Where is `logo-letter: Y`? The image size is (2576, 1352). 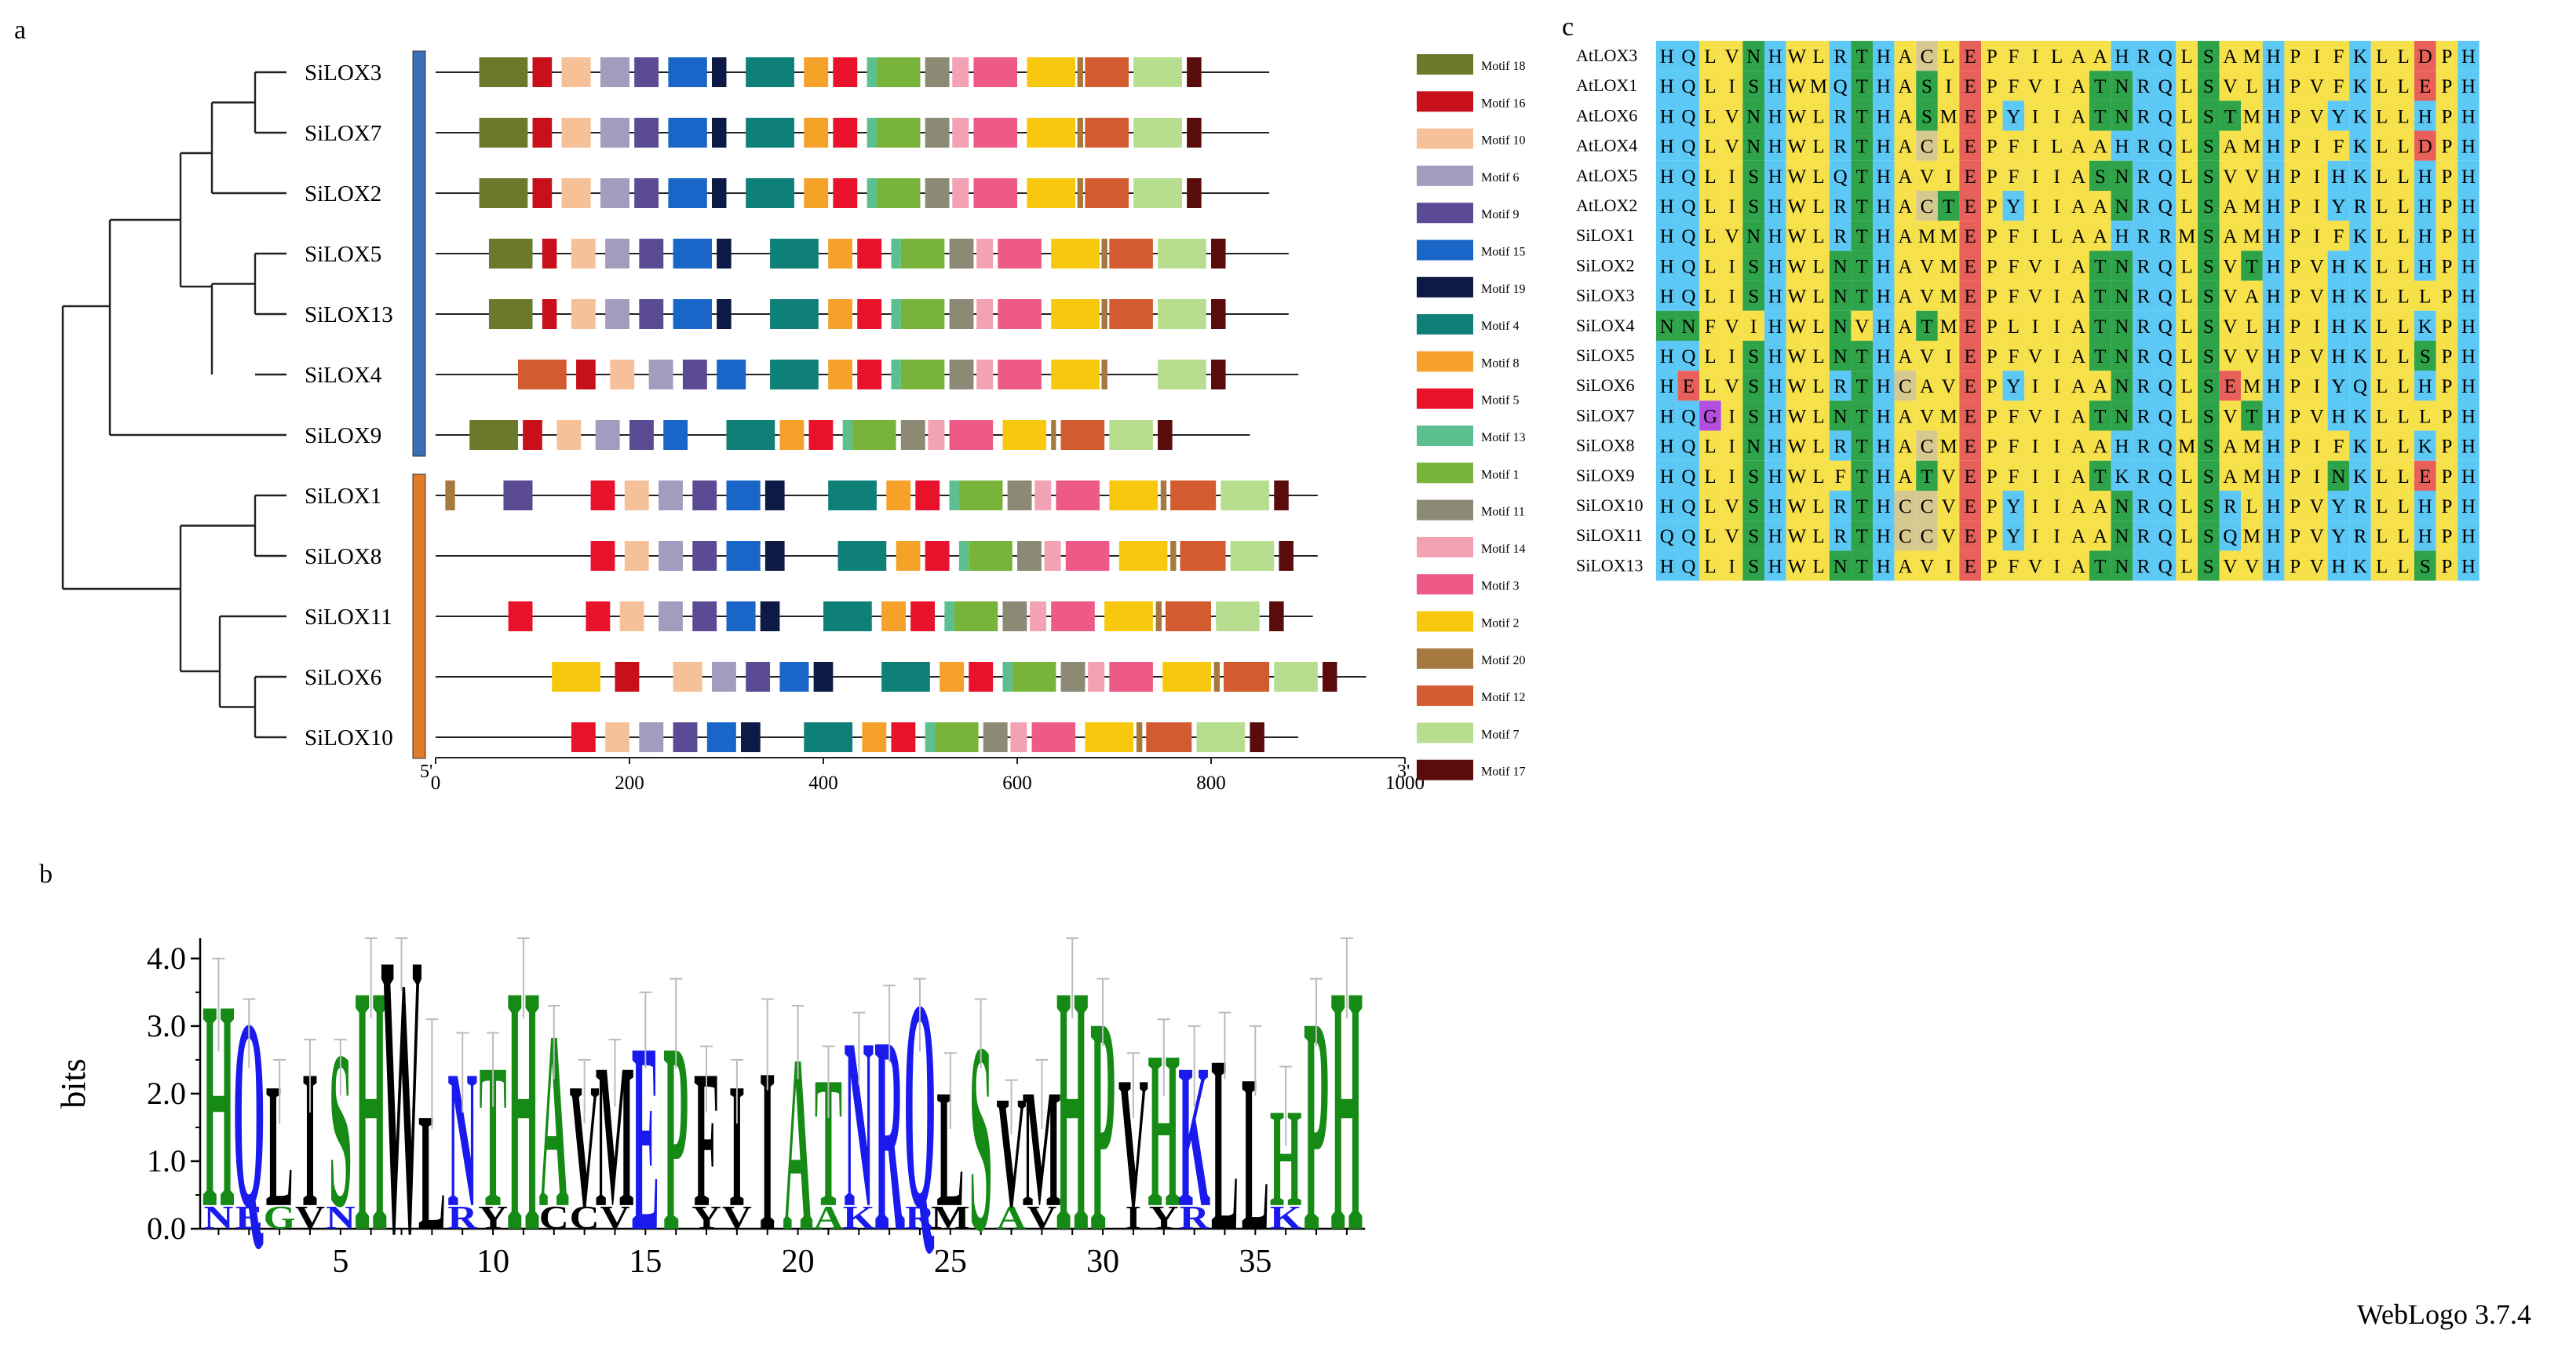
logo-letter: Y is located at coordinates (1164, 1218).